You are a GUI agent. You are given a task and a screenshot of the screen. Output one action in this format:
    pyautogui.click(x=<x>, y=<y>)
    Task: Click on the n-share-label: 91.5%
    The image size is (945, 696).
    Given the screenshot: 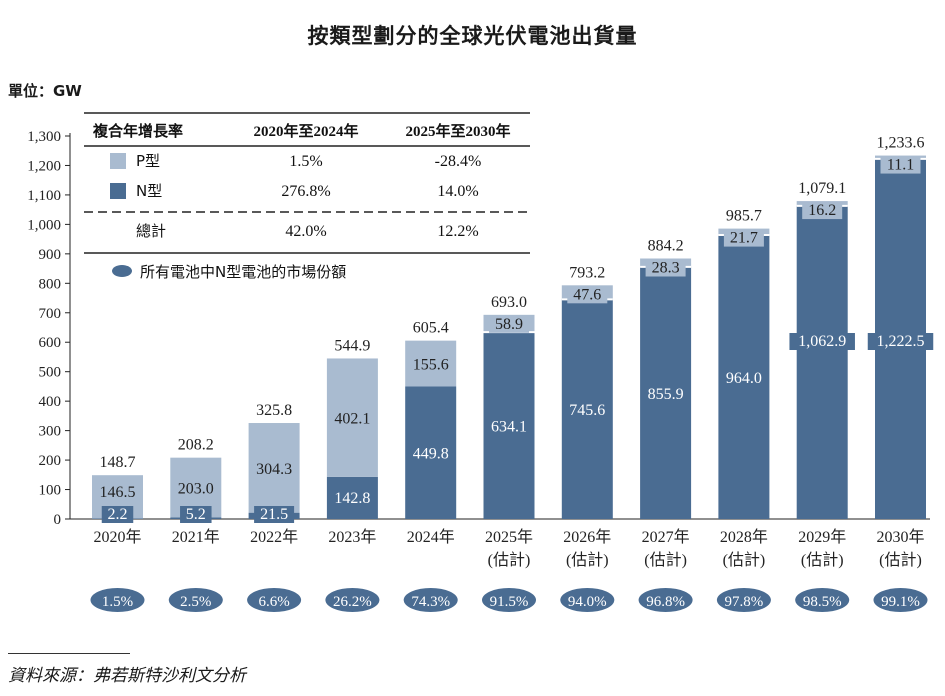 What is the action you would take?
    pyautogui.click(x=509, y=602)
    